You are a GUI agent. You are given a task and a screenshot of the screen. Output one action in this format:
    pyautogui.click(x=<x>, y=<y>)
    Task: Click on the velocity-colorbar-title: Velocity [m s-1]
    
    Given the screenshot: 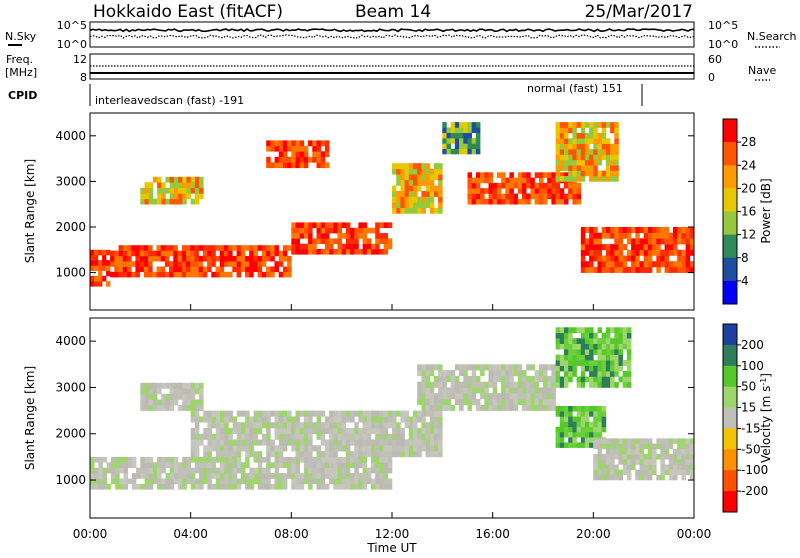 What is the action you would take?
    pyautogui.click(x=766, y=418)
    